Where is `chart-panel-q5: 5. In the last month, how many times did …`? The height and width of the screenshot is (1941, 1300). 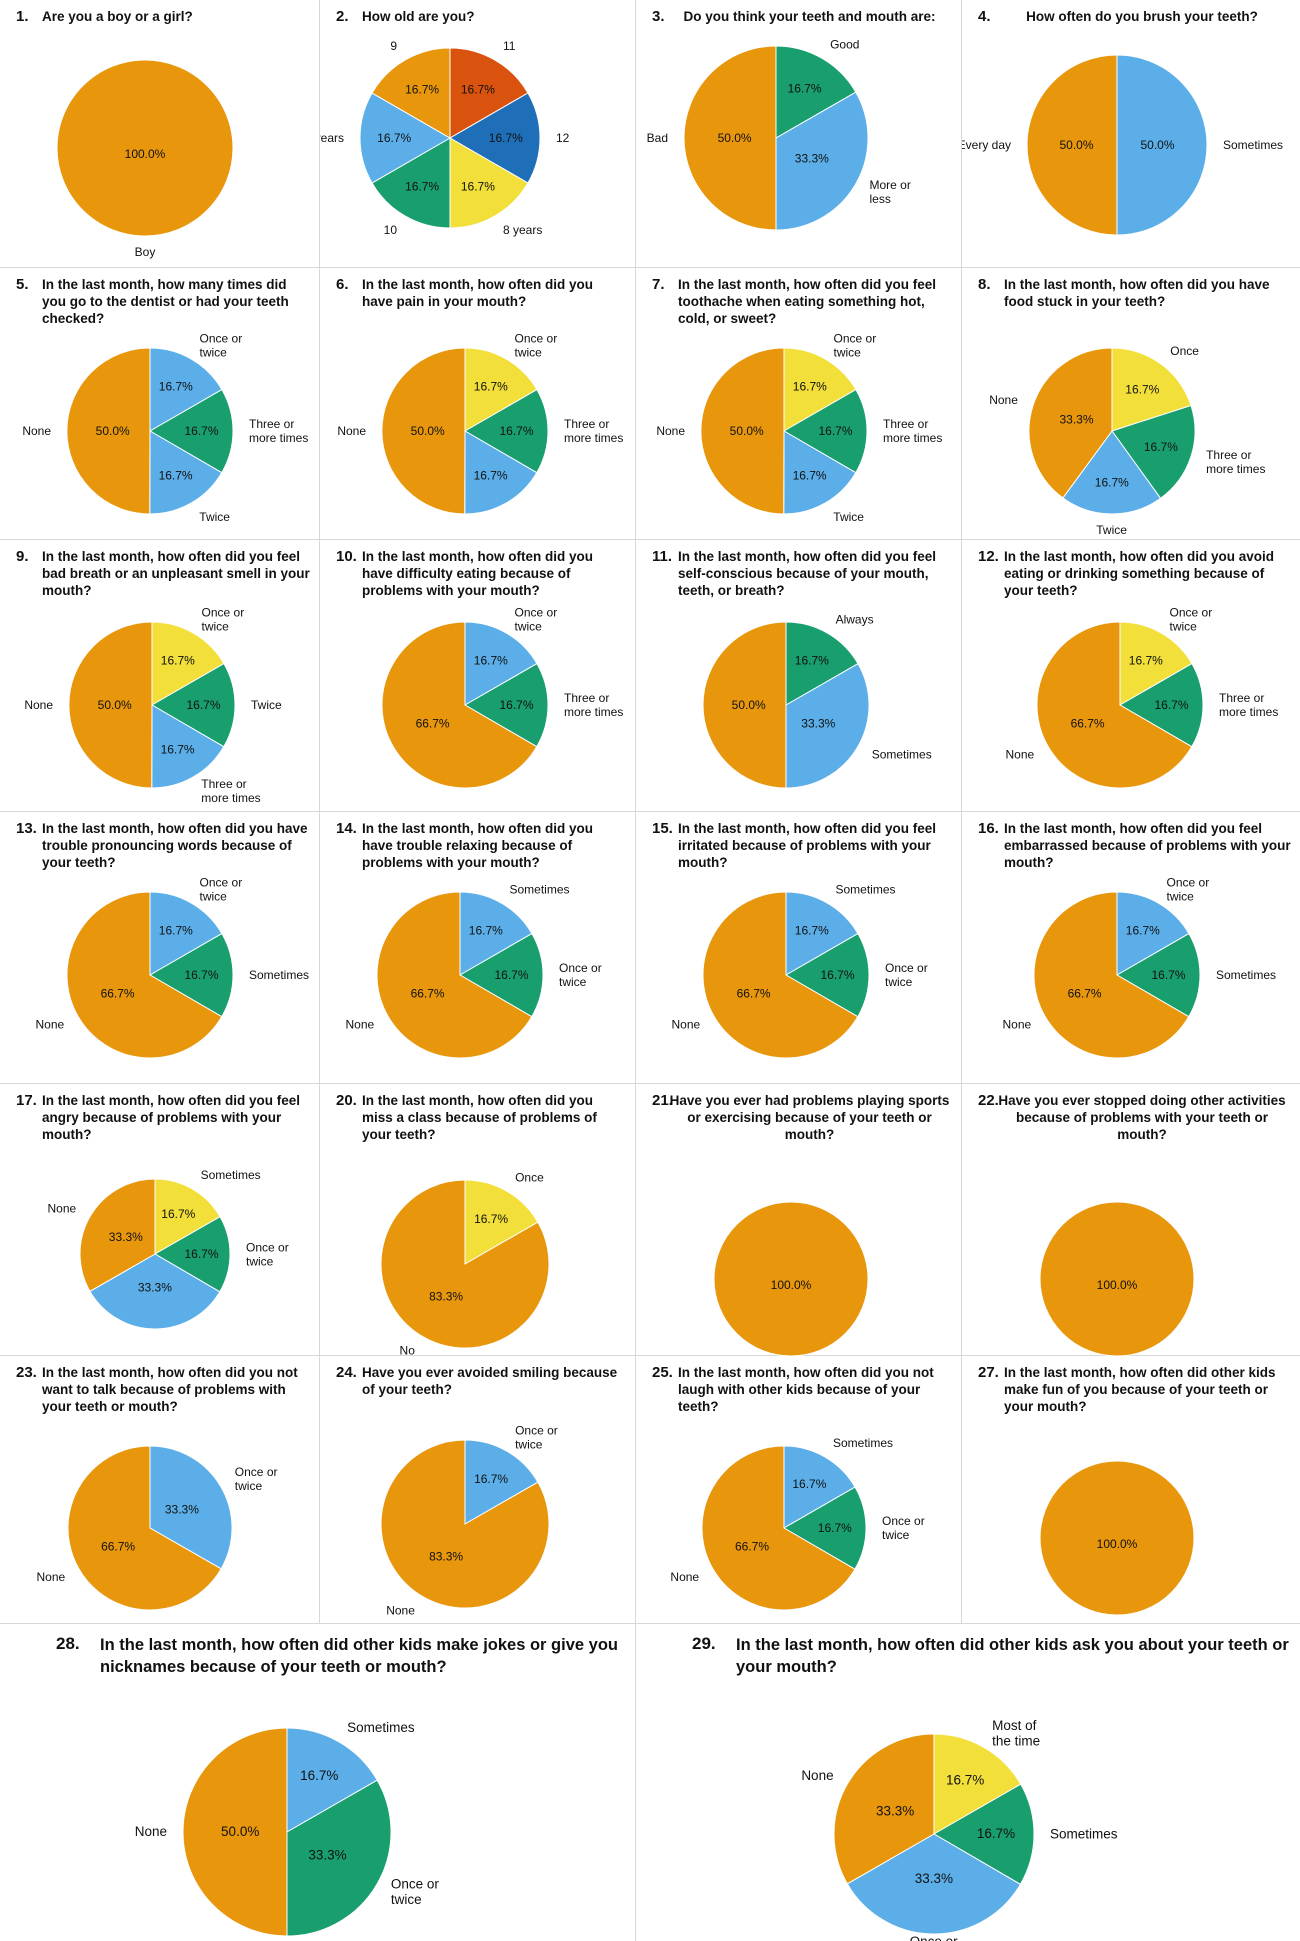
chart-panel-q5: 5. In the last month, how many times did … is located at coordinates (160, 404).